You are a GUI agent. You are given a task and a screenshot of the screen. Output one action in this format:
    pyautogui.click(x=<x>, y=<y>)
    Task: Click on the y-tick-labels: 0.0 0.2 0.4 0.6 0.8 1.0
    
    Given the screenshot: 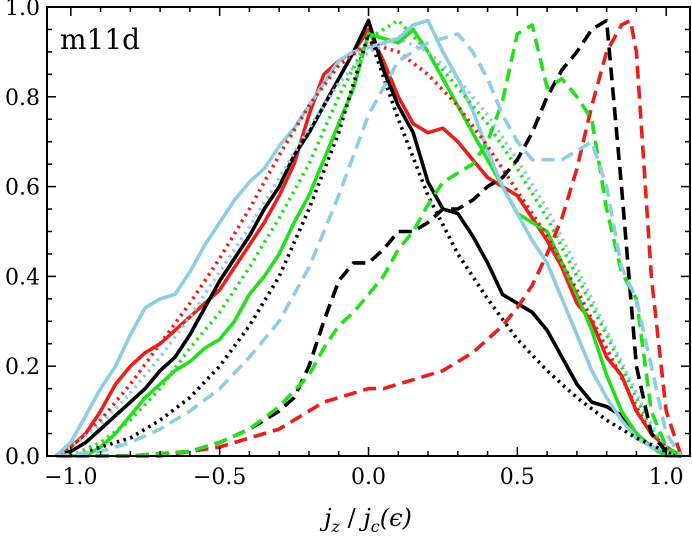 What is the action you would take?
    pyautogui.click(x=22, y=235)
    